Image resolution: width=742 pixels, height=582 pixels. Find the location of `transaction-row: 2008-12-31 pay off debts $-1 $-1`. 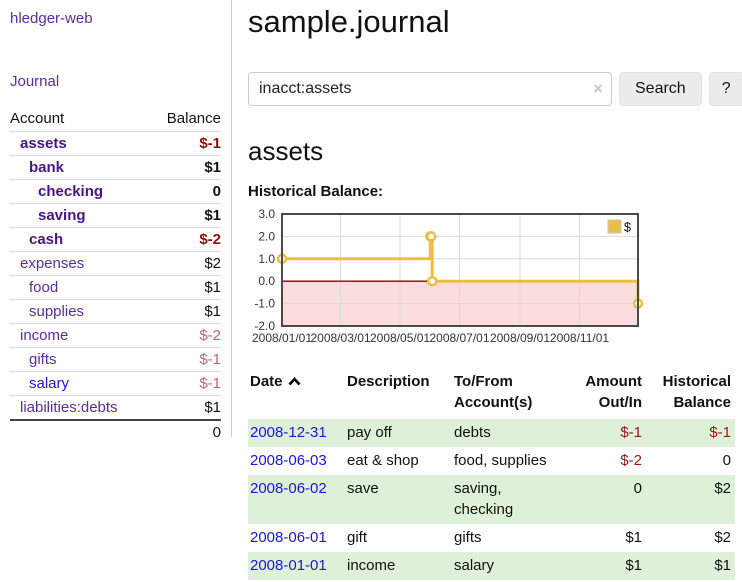

transaction-row: 2008-12-31 pay off debts $-1 $-1 is located at coordinates (491, 433).